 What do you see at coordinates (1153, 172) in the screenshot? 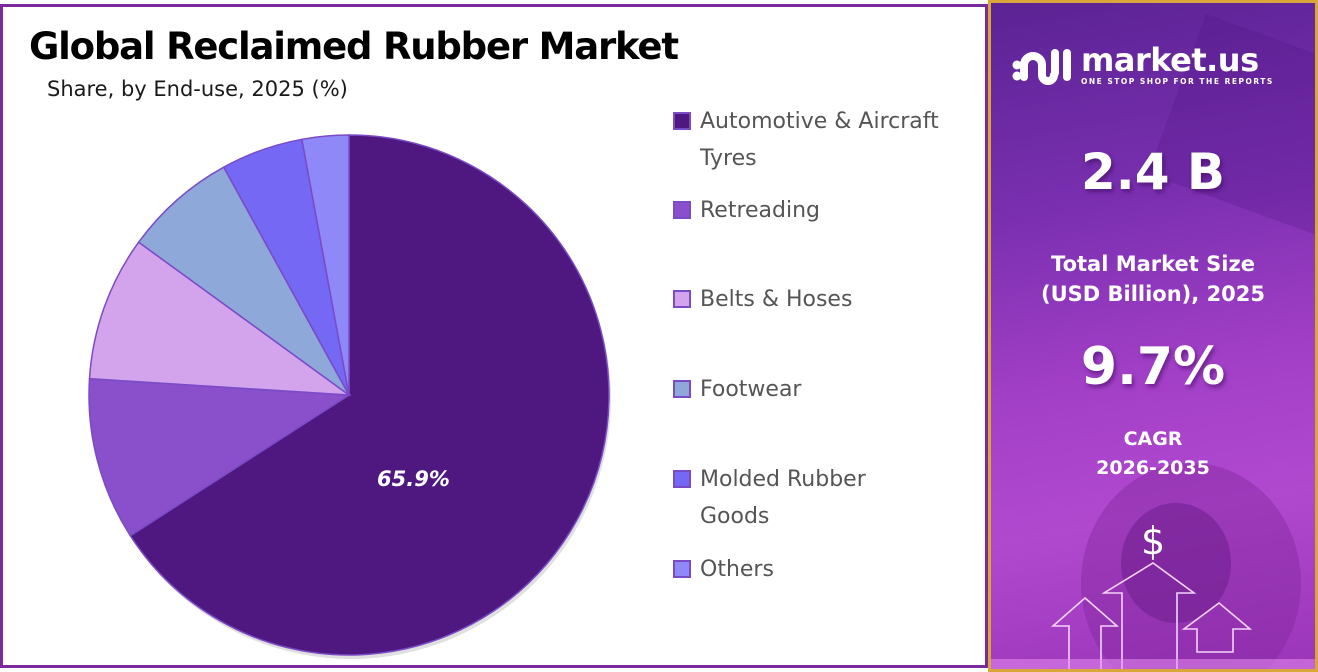
I see `market-size-value: 2.4 B` at bounding box center [1153, 172].